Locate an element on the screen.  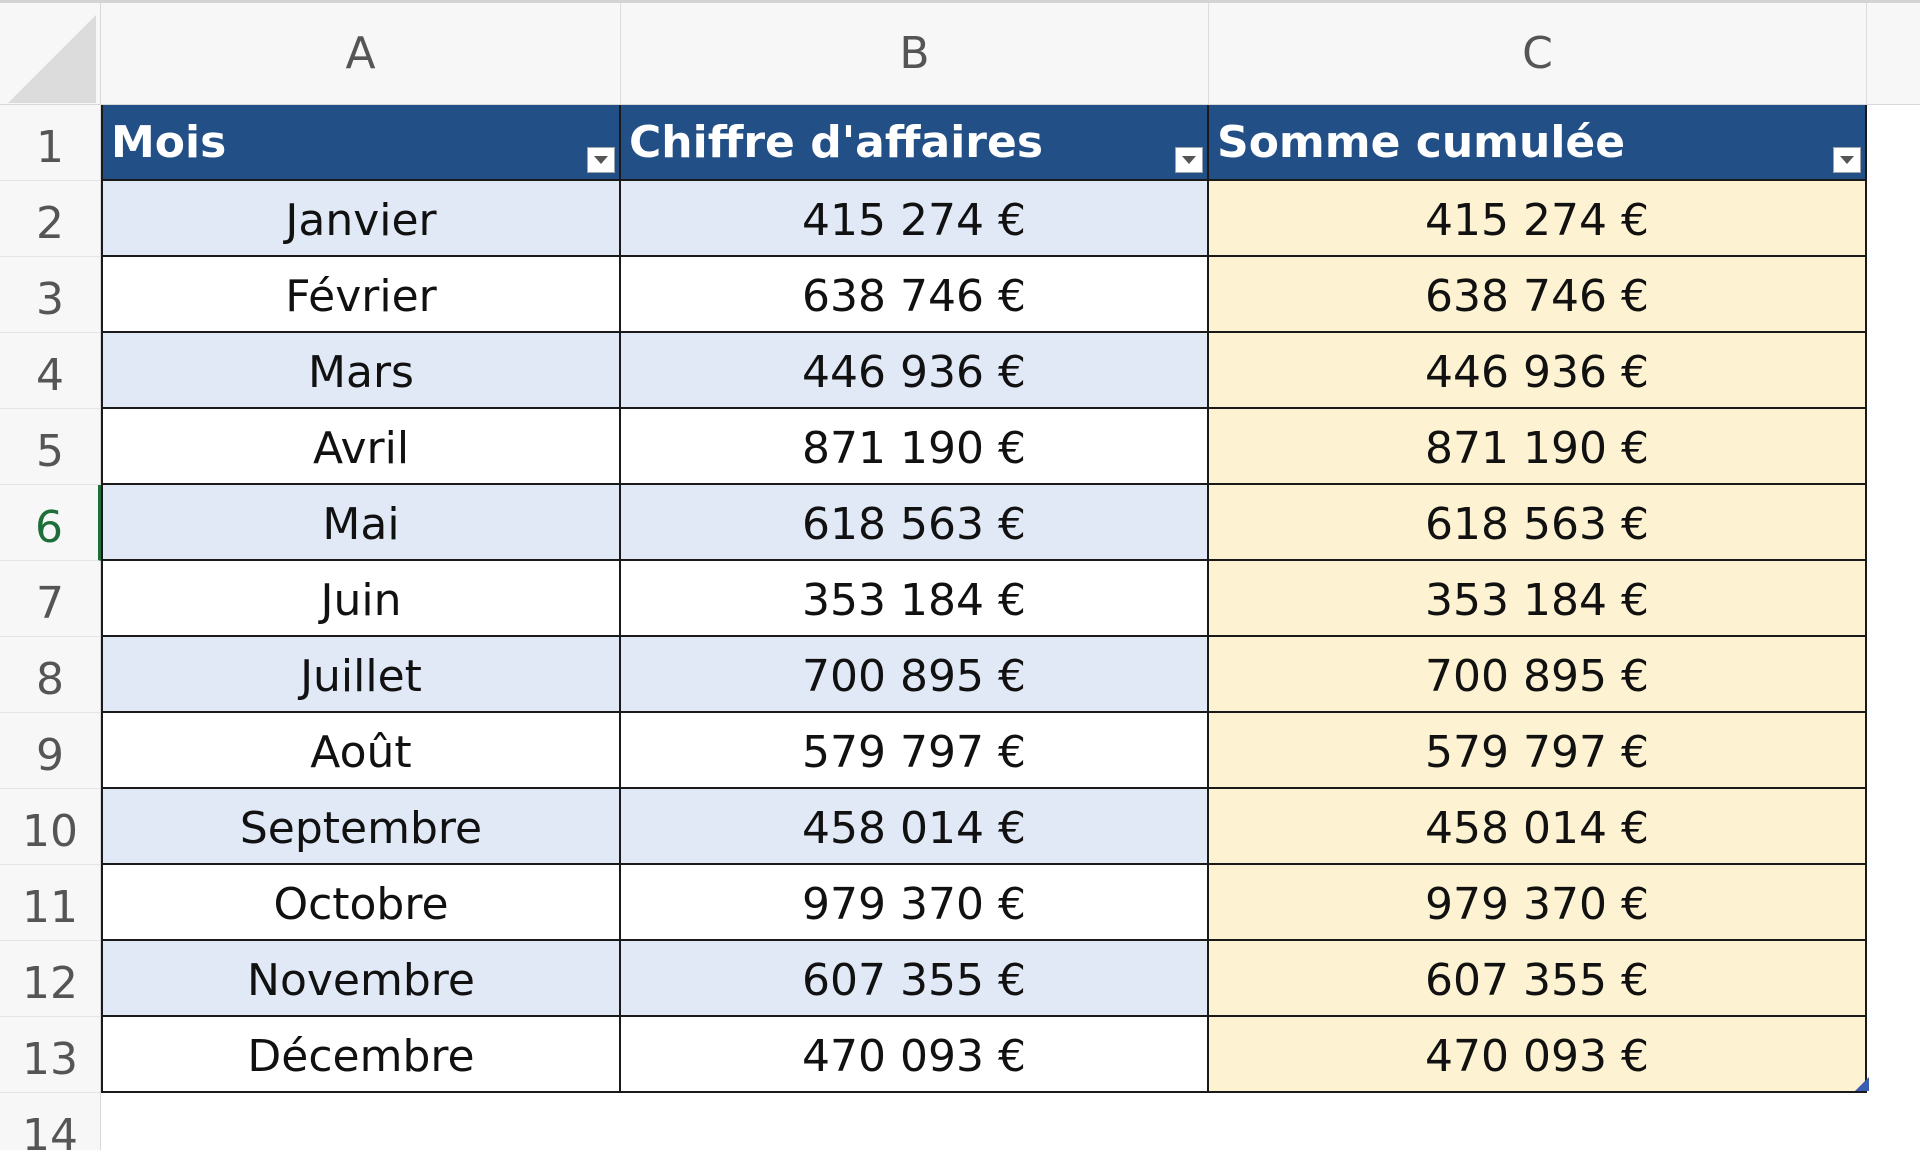
cell-chiffre-11: 979 370 € is located at coordinates (915, 903).